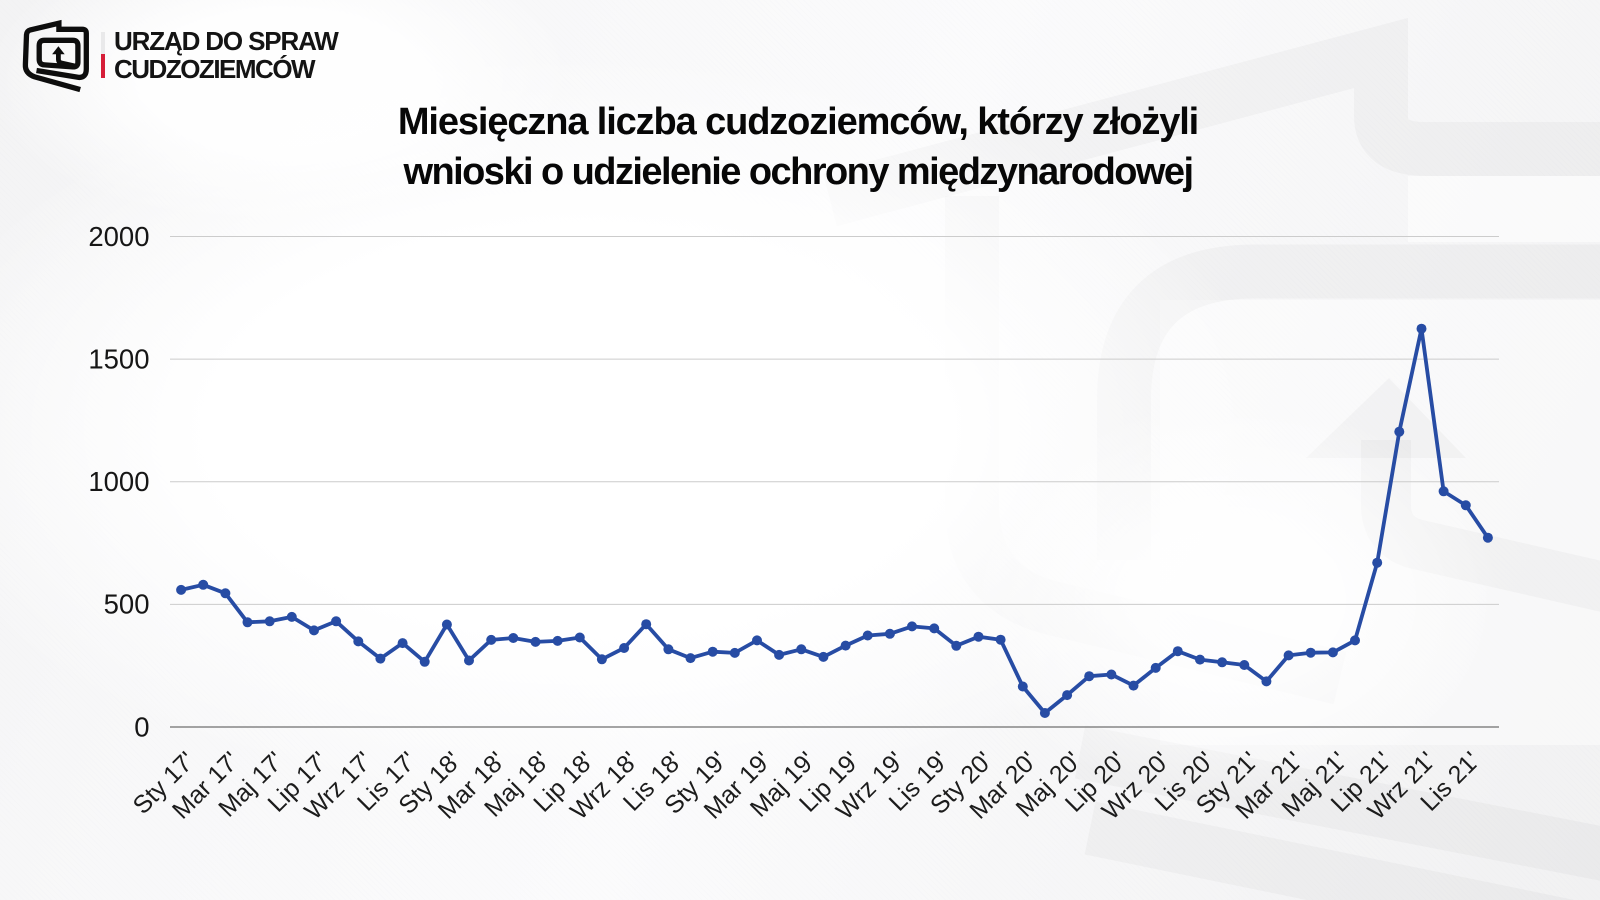 Image resolution: width=1600 pixels, height=900 pixels. I want to click on svg-text: 1500, so click(118, 358).